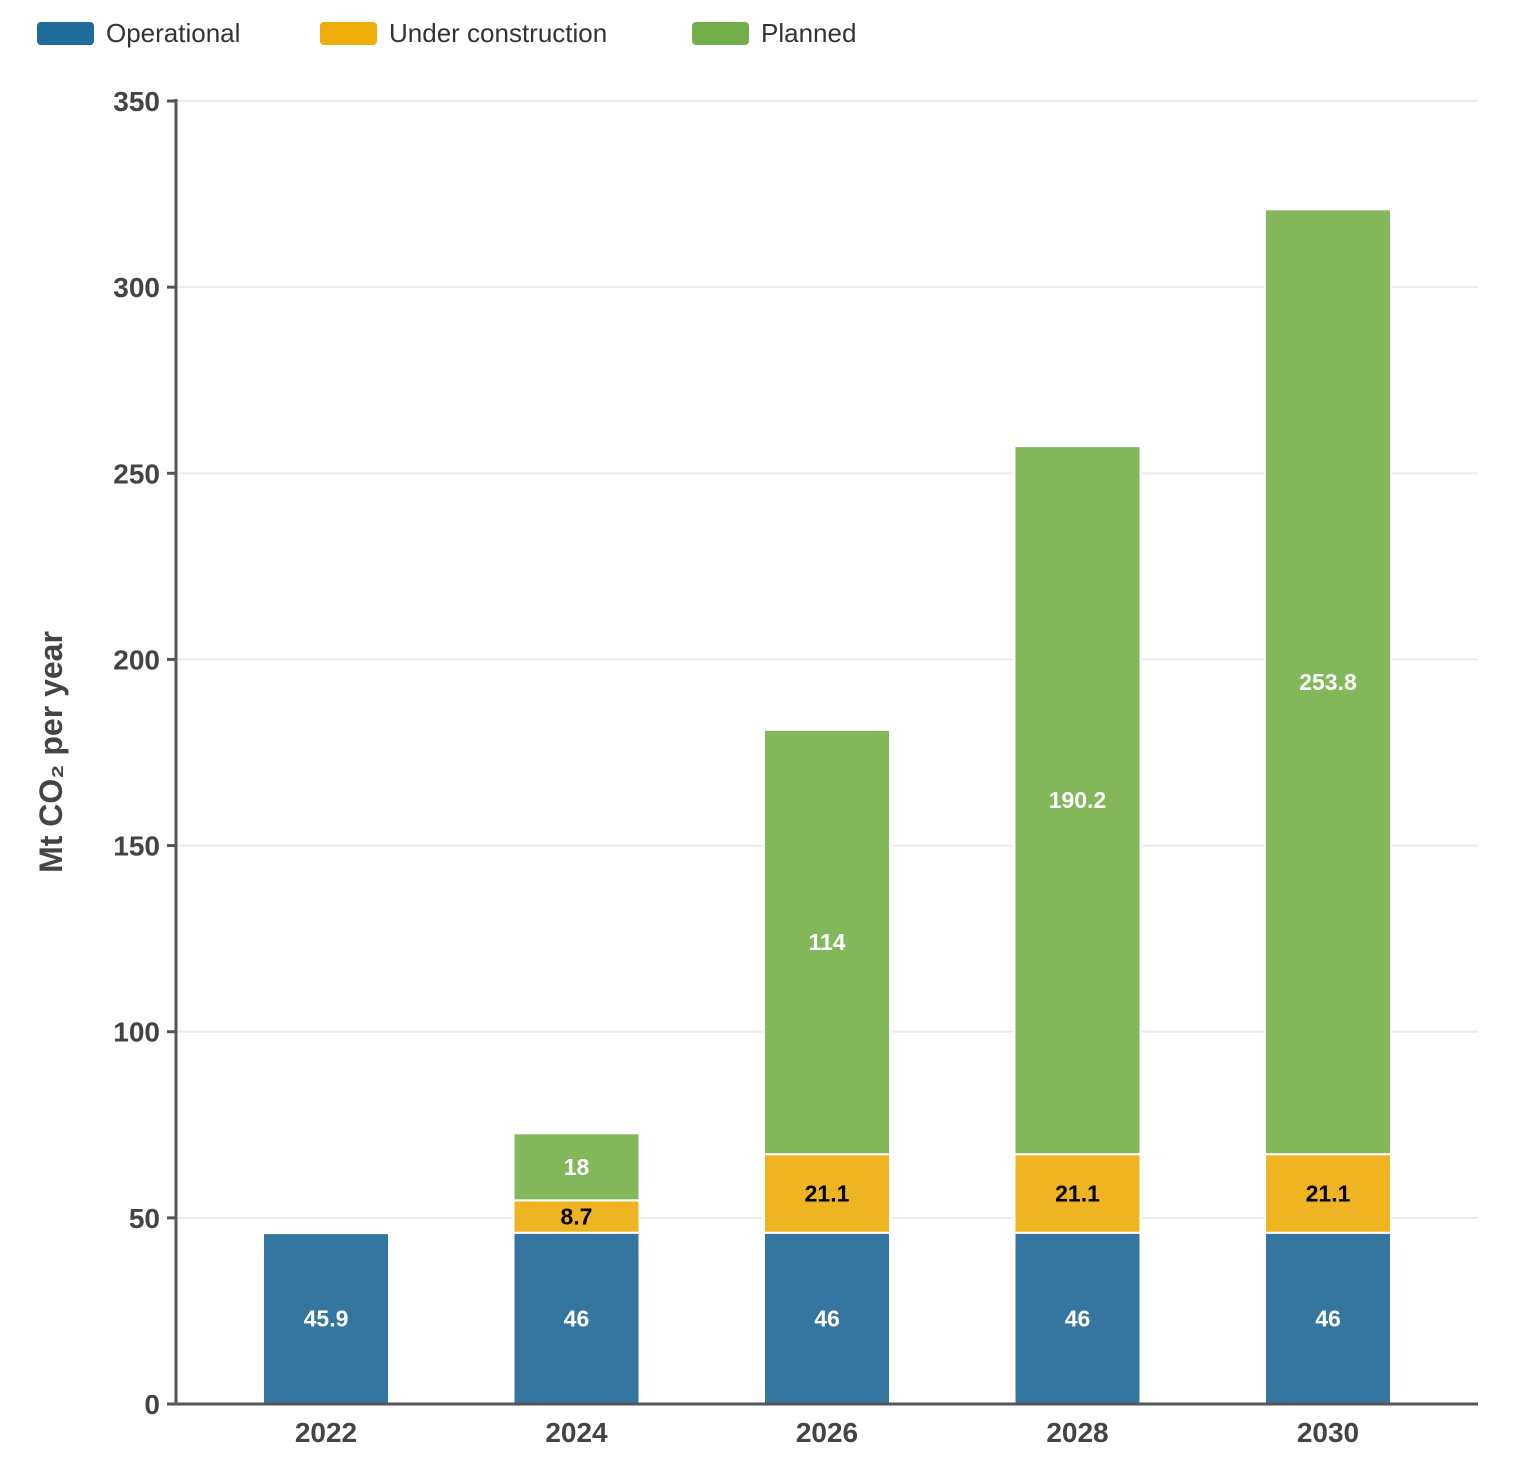 This screenshot has height=1482, width=1536. I want to click on x-tick-label: 2026, so click(827, 1432).